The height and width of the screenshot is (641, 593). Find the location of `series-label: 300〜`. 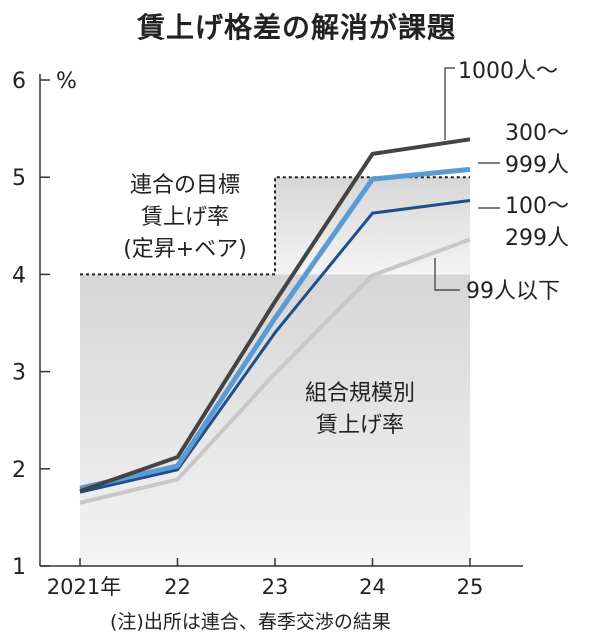

series-label: 300〜 is located at coordinates (537, 133).